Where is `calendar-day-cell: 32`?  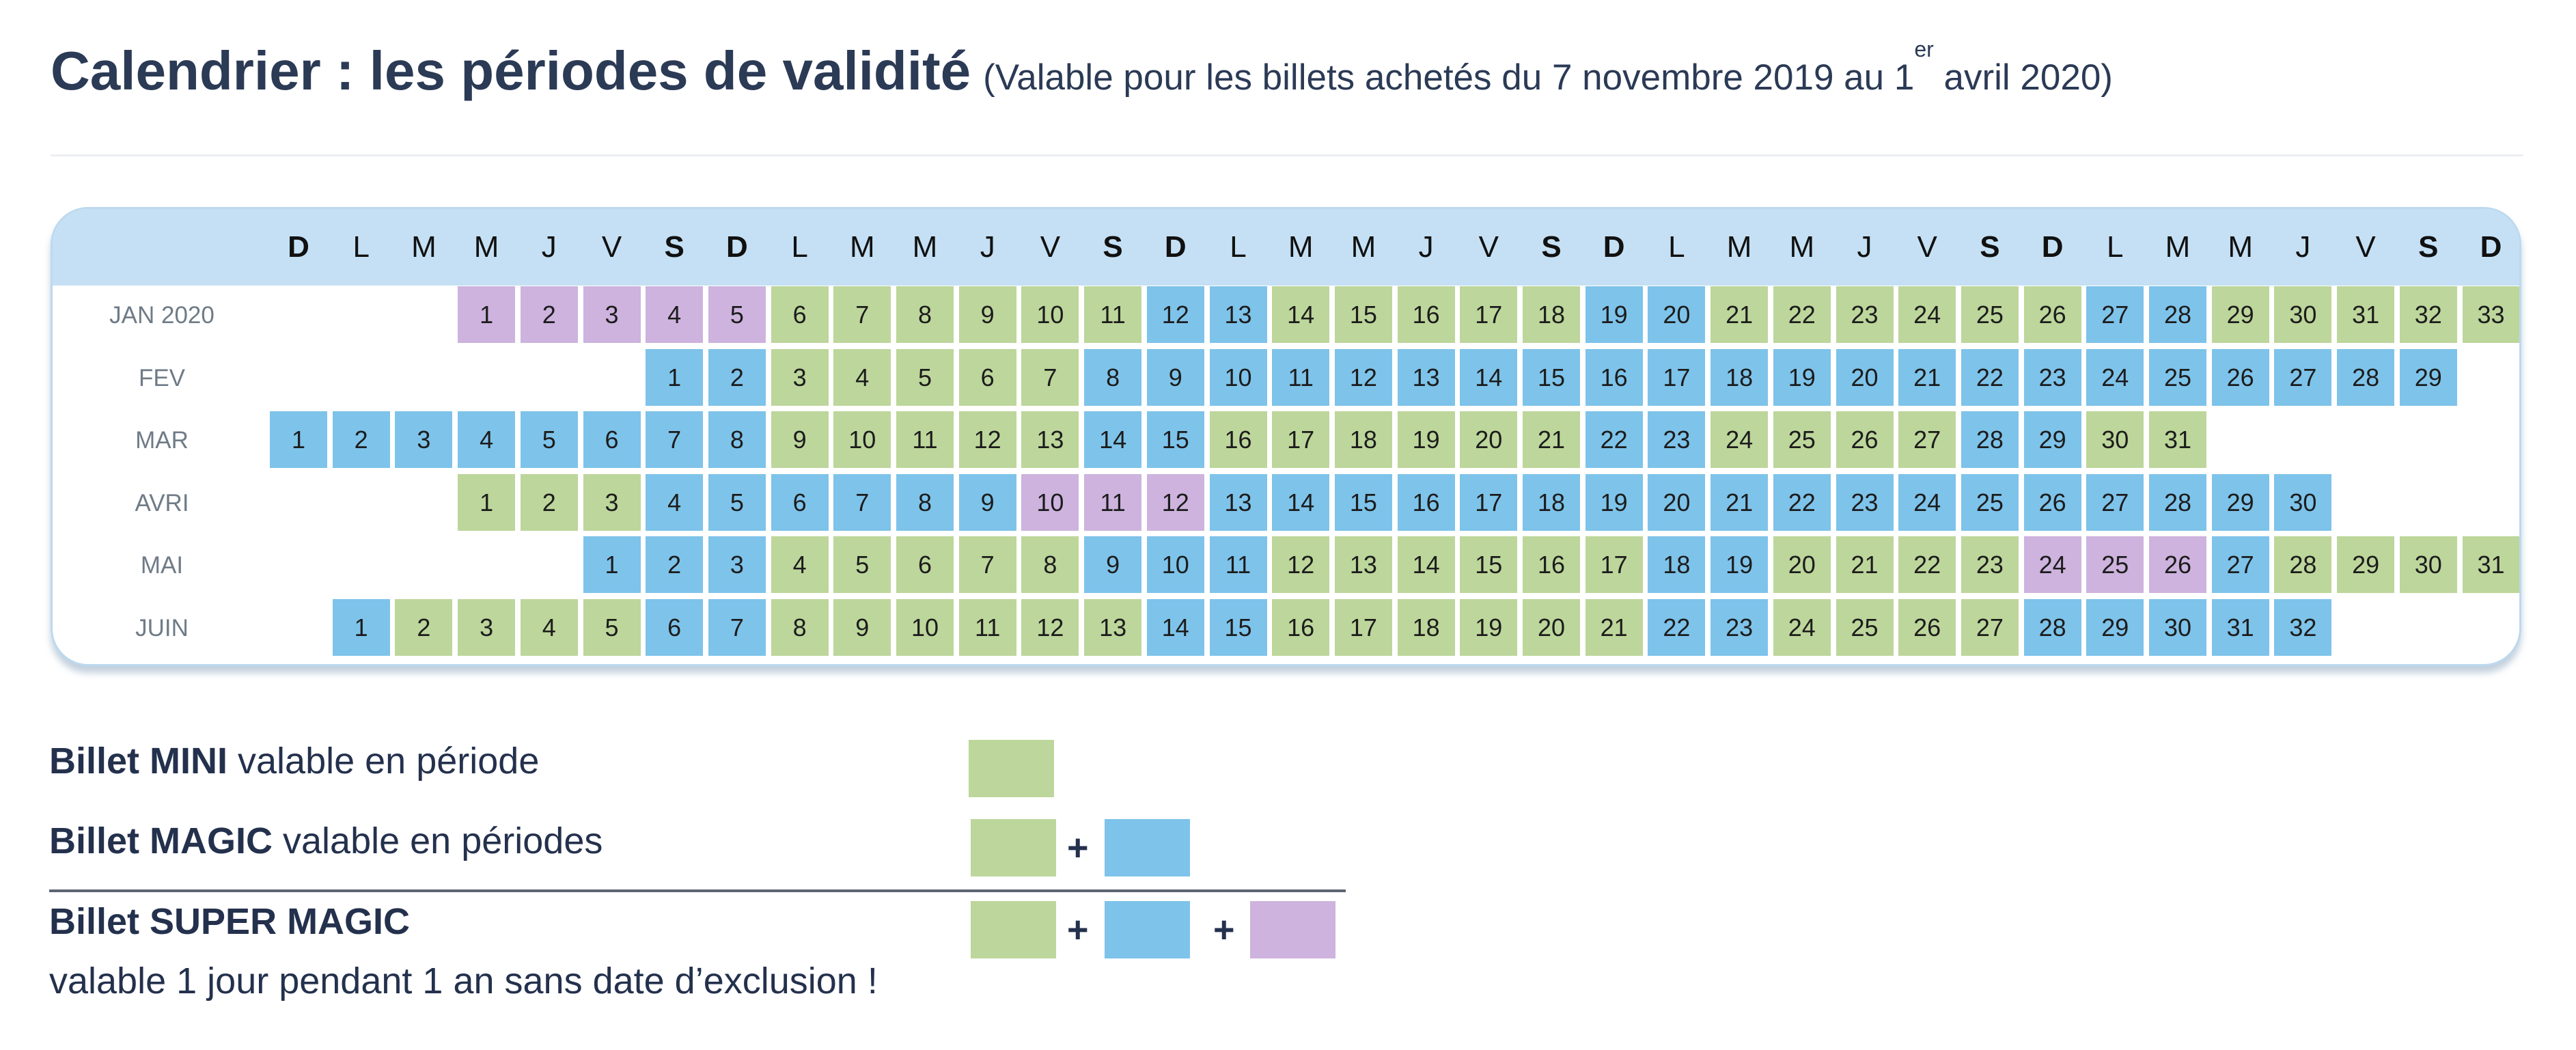 calendar-day-cell: 32 is located at coordinates (2428, 314).